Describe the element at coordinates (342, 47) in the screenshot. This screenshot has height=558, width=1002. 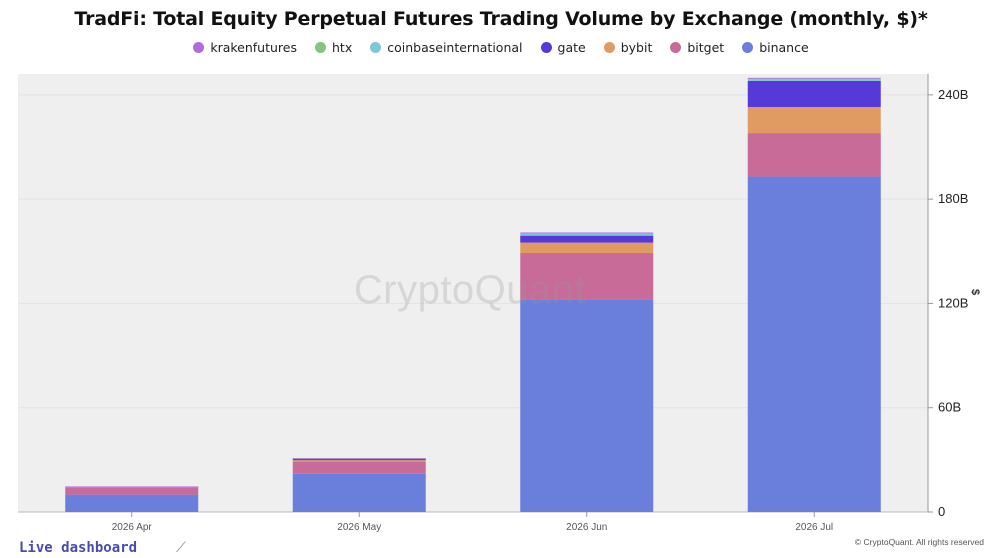
I see `legend-label: htx` at that location.